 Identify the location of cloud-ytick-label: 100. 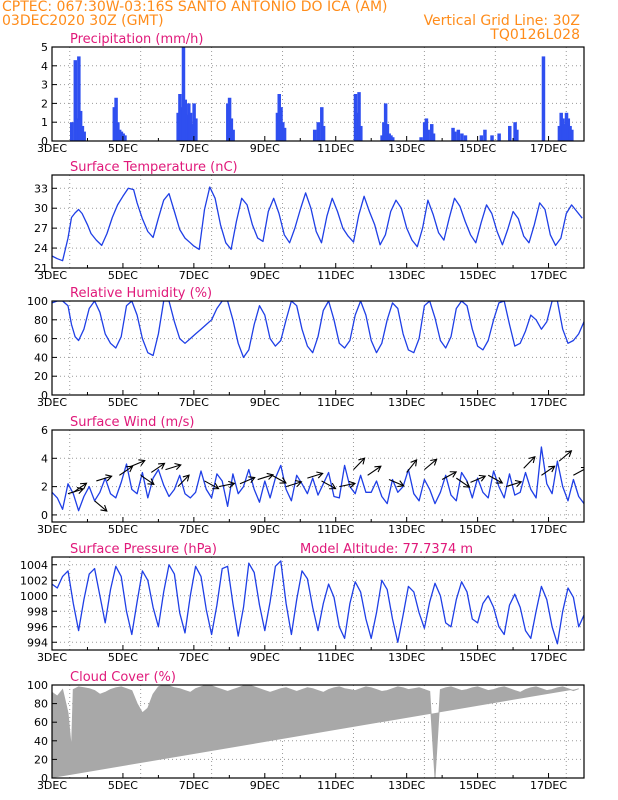
(37, 685).